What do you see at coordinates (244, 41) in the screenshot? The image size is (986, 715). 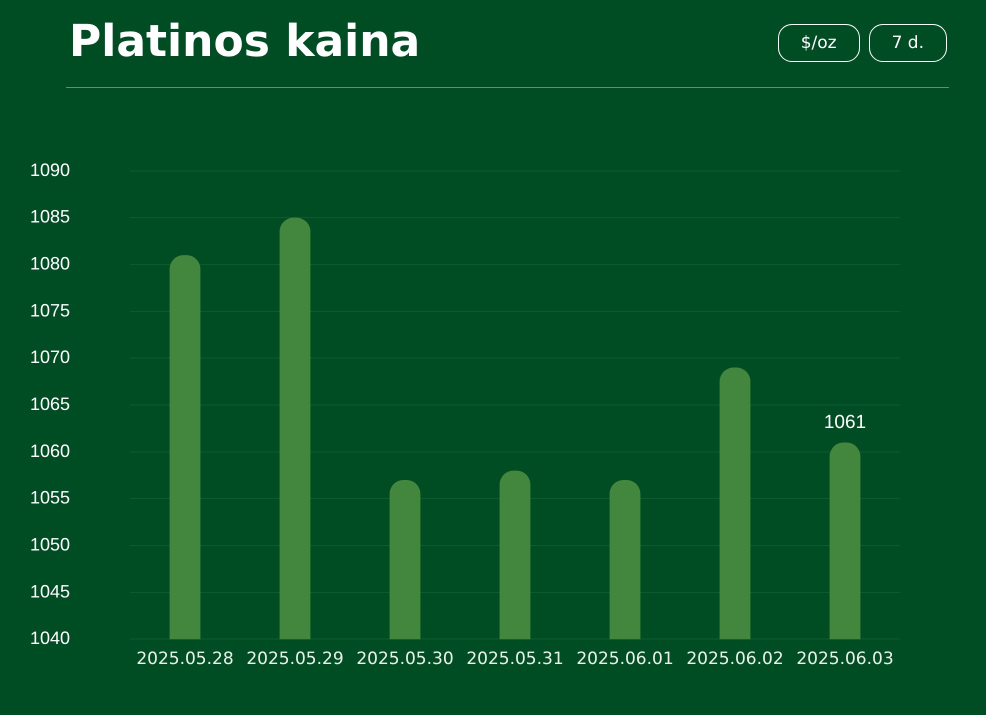 I see `chart-title: Platinos kaina` at bounding box center [244, 41].